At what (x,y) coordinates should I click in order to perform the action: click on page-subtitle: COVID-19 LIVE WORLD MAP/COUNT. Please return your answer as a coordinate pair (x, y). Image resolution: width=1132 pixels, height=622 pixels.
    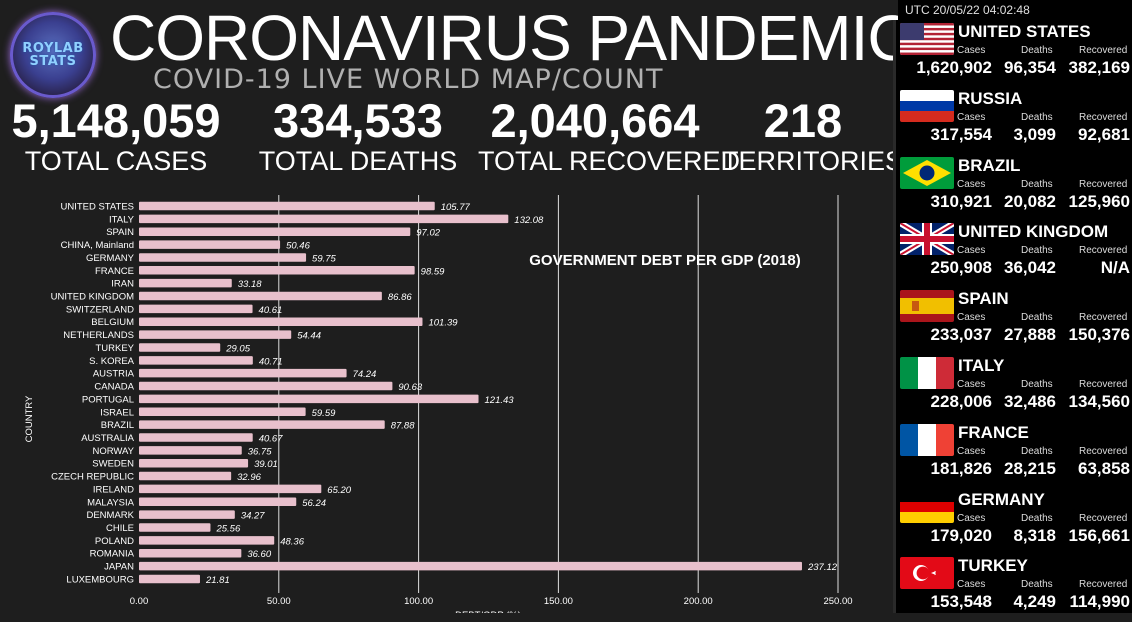
    Looking at the image, I should click on (408, 79).